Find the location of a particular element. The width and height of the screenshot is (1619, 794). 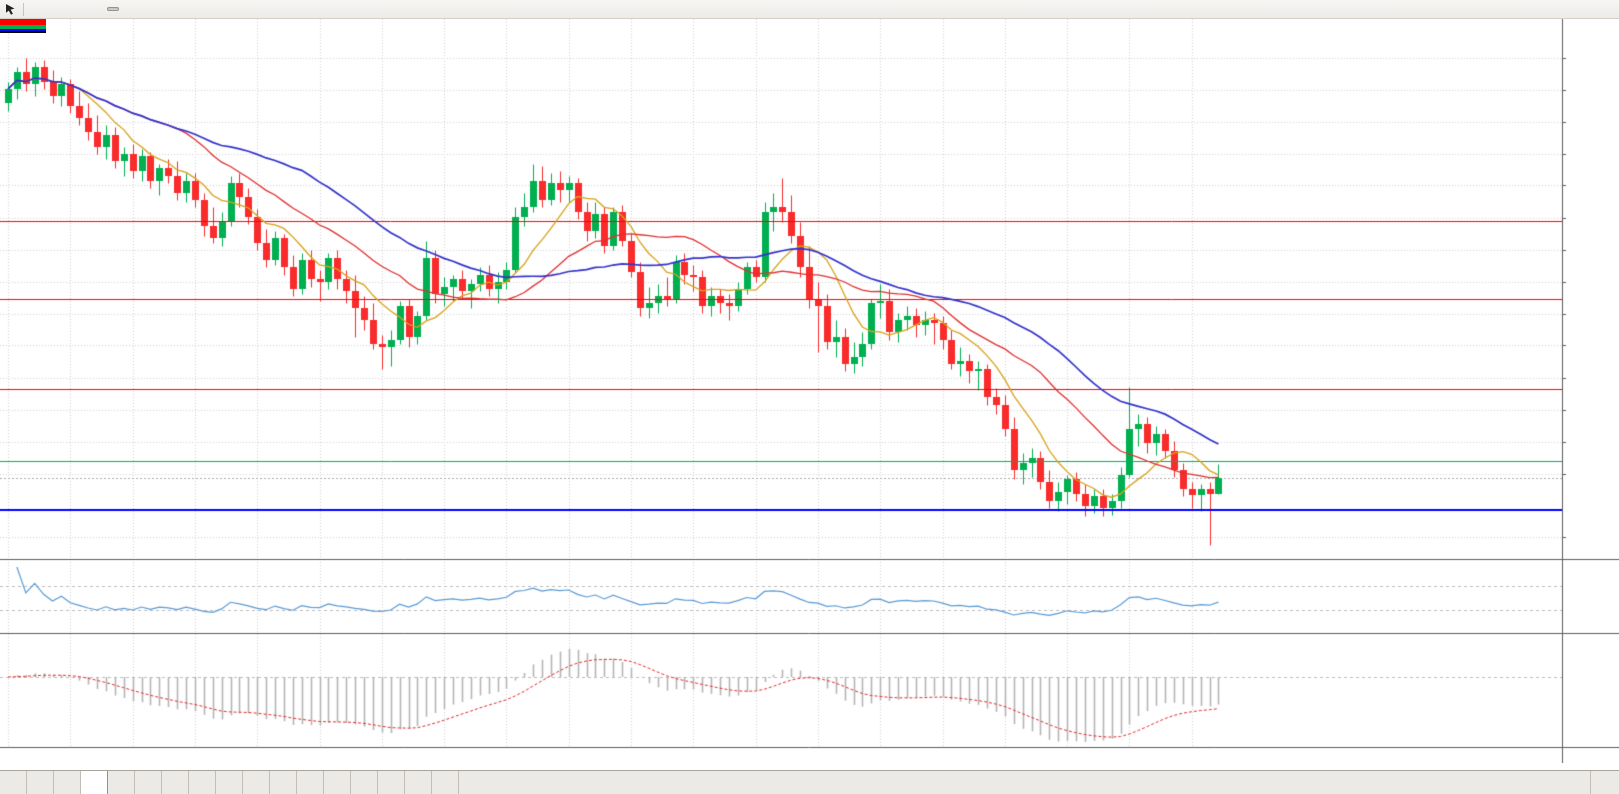

tab-bar is located at coordinates (809, 782).